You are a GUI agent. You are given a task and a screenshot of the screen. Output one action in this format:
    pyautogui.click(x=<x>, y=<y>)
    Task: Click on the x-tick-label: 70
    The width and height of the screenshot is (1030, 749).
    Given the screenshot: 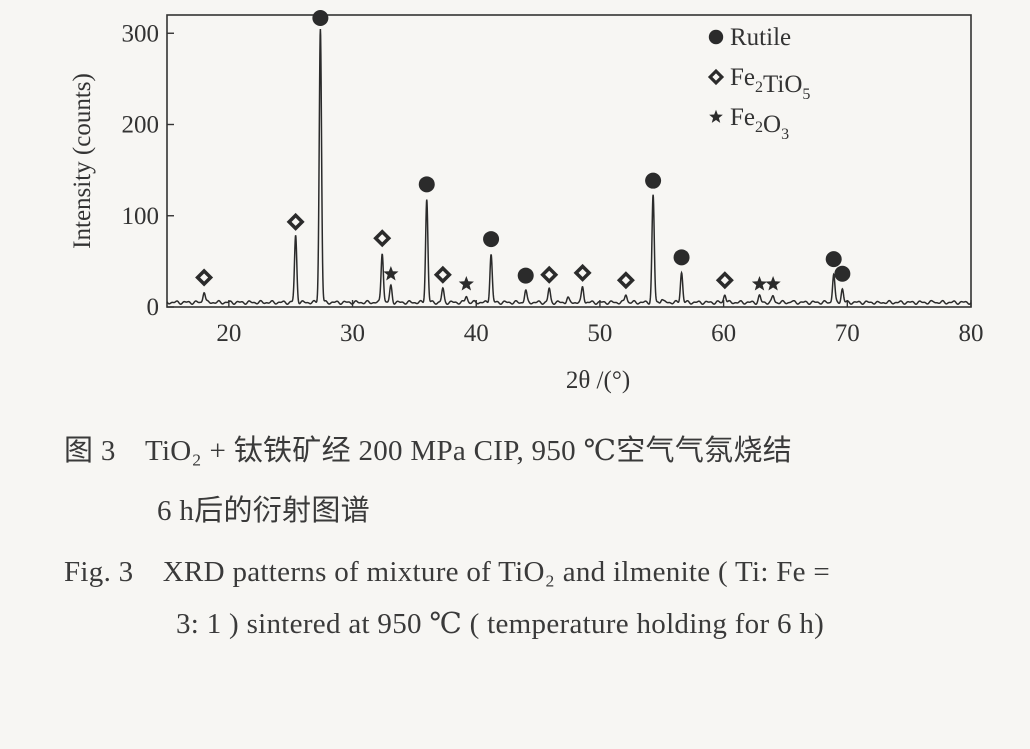 What is the action you would take?
    pyautogui.click(x=847, y=333)
    